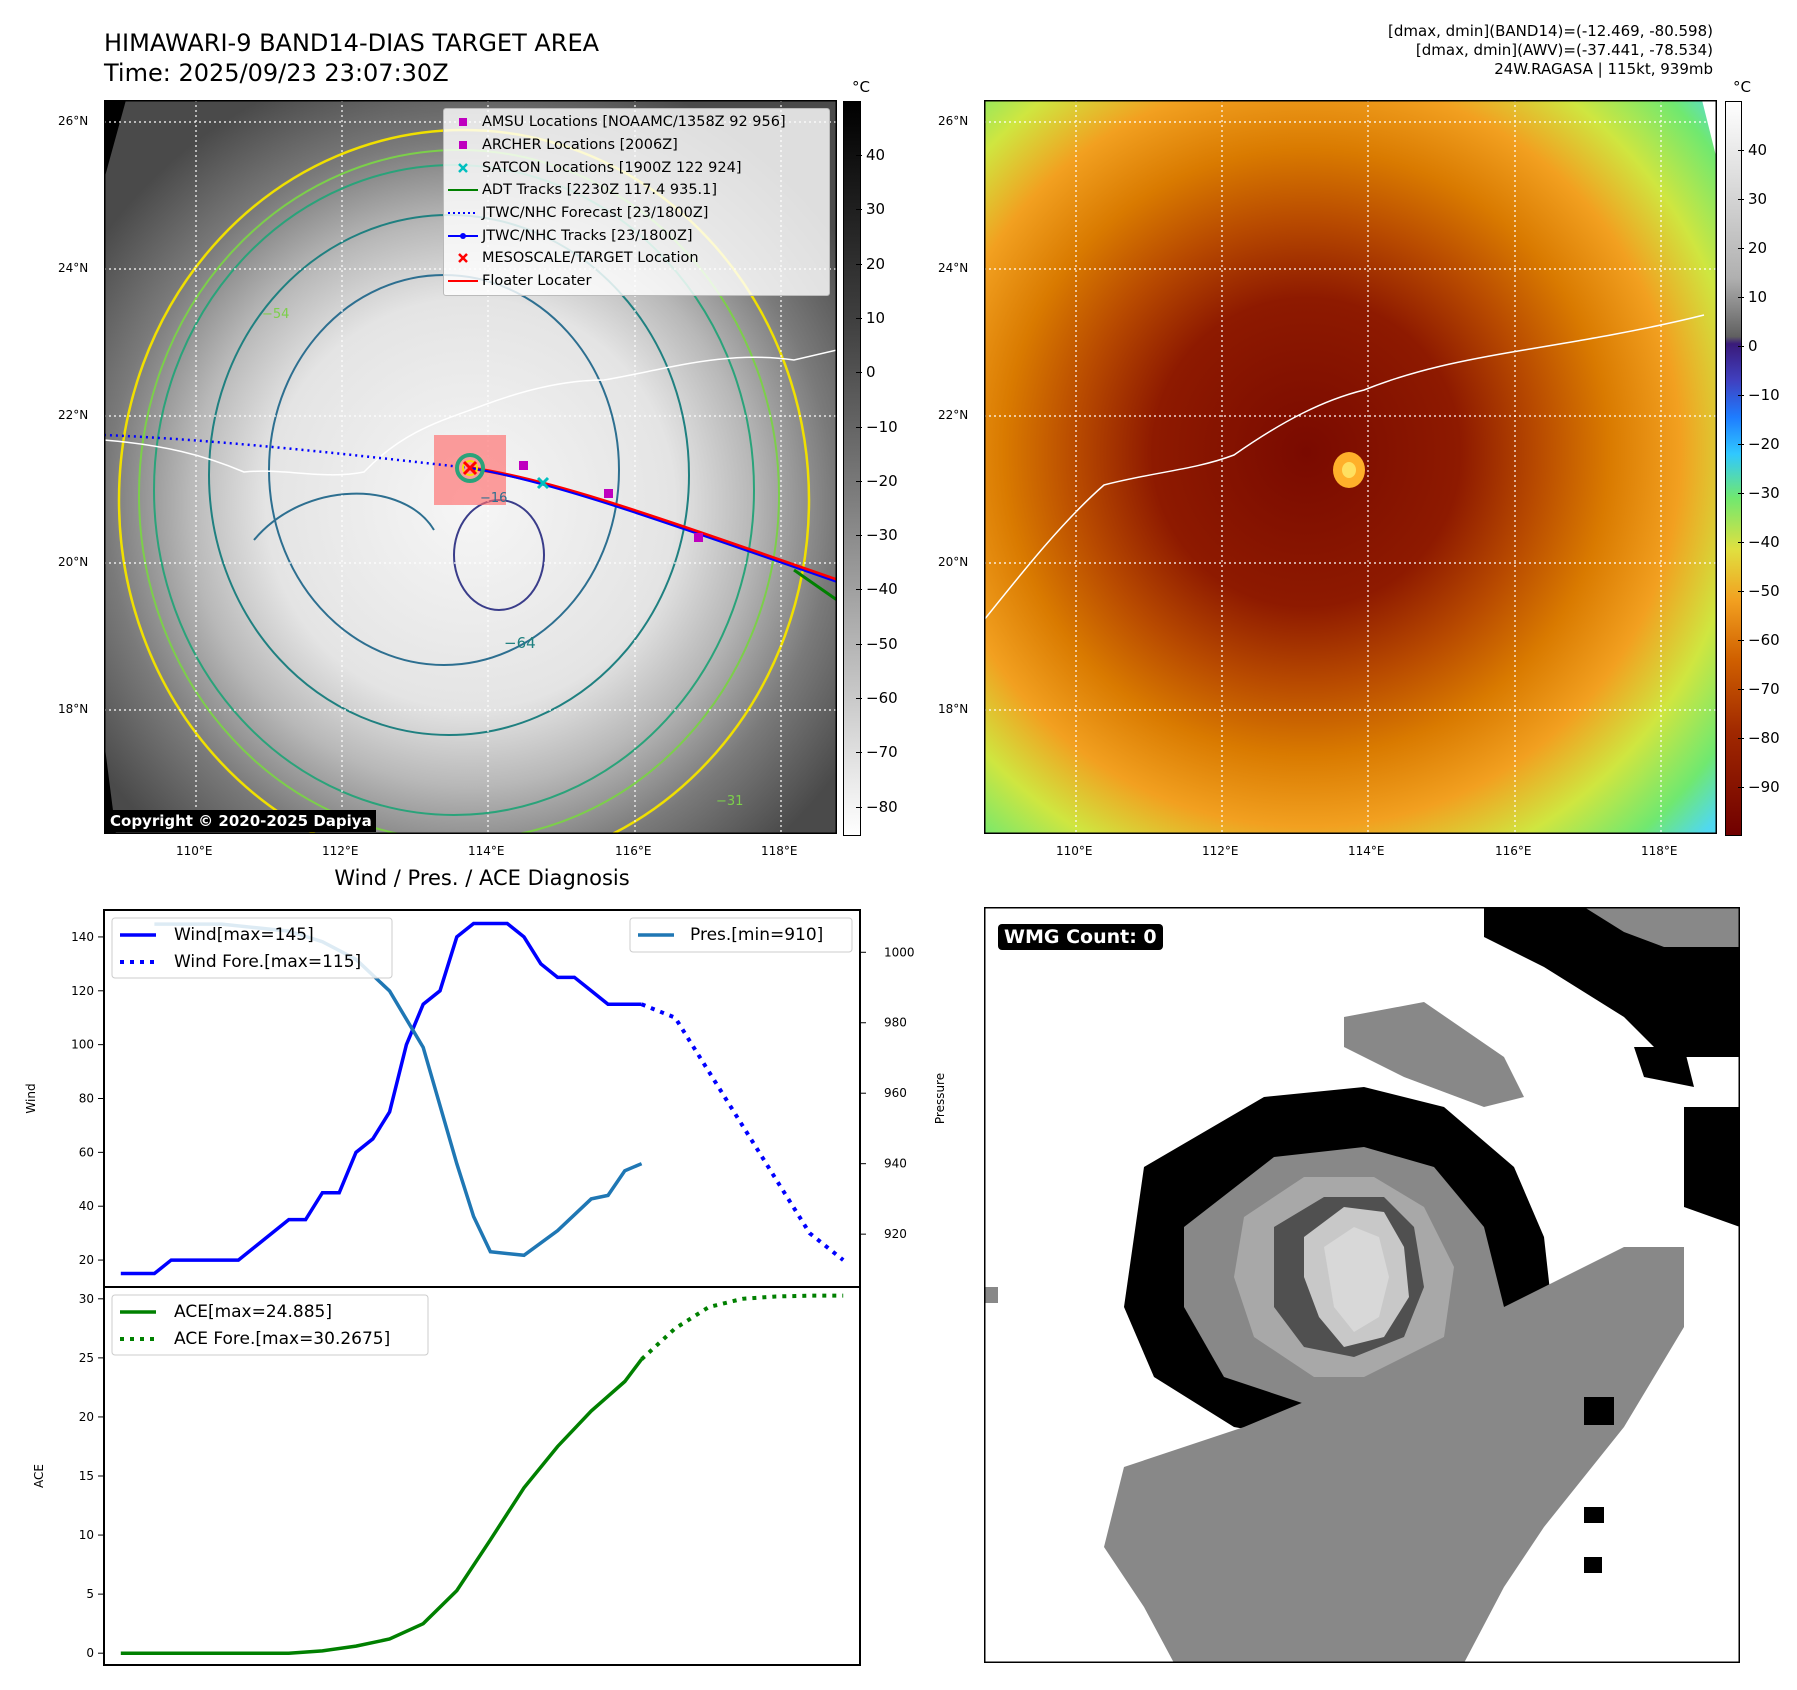  What do you see at coordinates (1564, 50) in the screenshot?
I see `info-line-2: [dmax, dmin](AWV)=(-37.441, -78.534)` at bounding box center [1564, 50].